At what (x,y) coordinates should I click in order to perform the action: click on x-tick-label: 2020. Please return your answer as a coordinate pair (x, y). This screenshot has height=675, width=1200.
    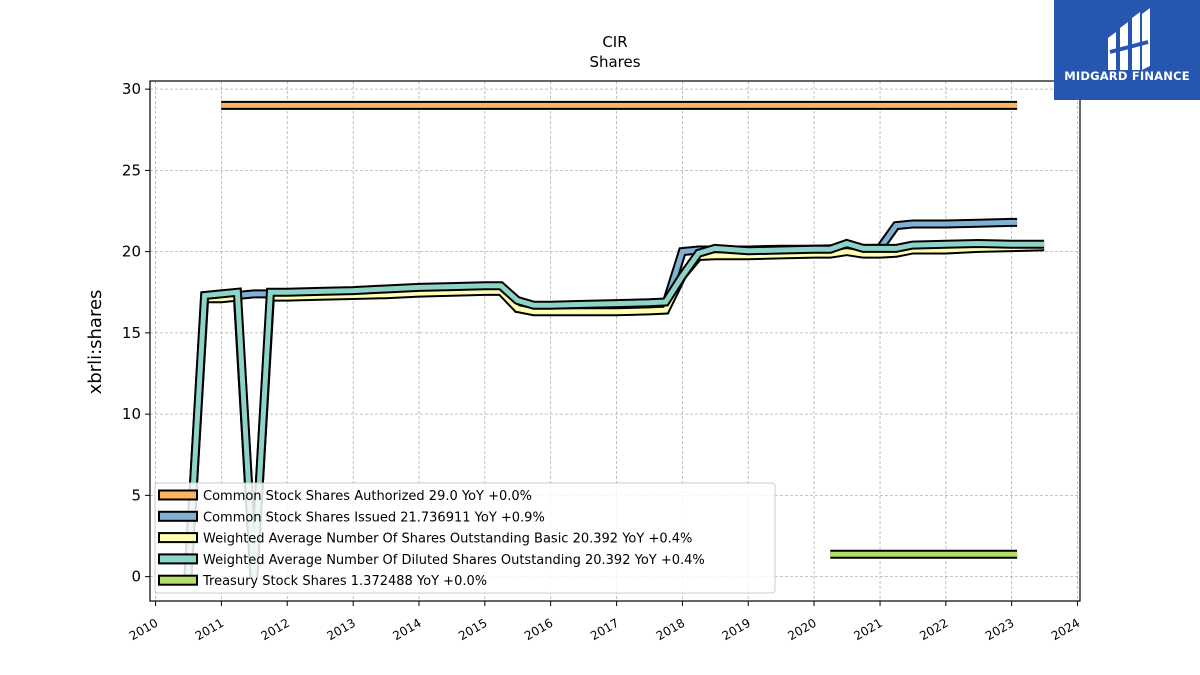
    Looking at the image, I should click on (801, 629).